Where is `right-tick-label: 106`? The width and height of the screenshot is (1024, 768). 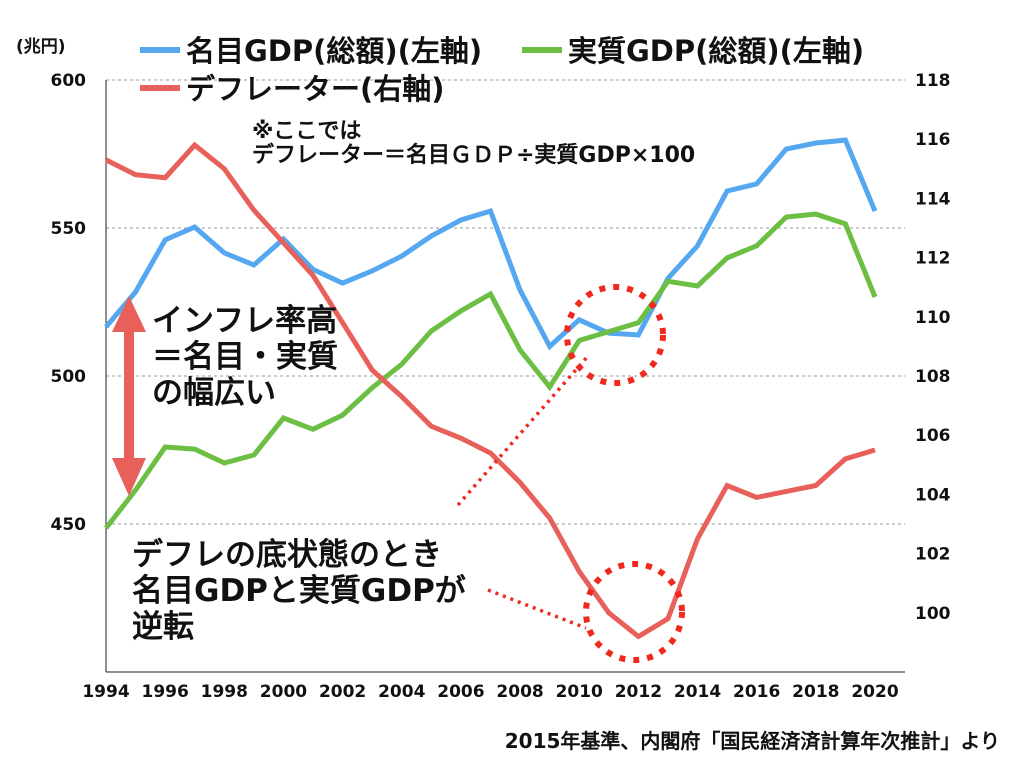
right-tick-label: 106 is located at coordinates (933, 436).